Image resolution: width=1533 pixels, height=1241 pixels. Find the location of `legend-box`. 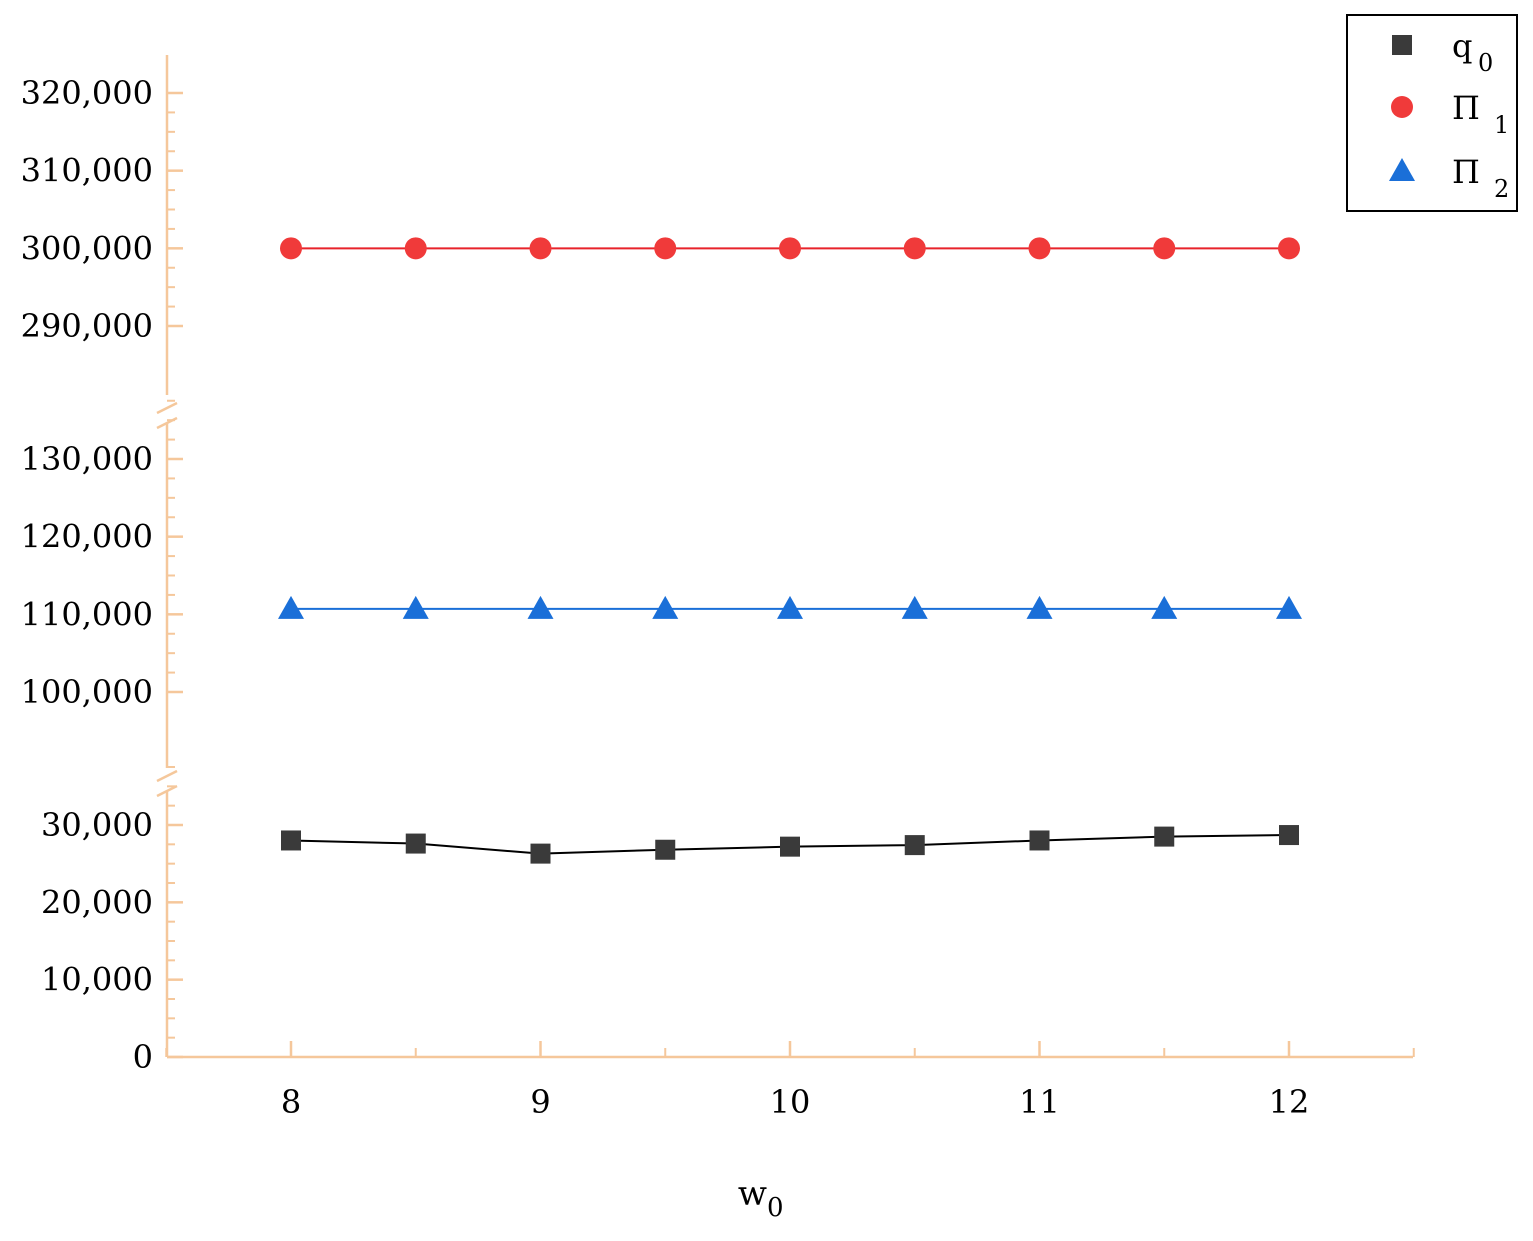

legend-box is located at coordinates (1432, 113).